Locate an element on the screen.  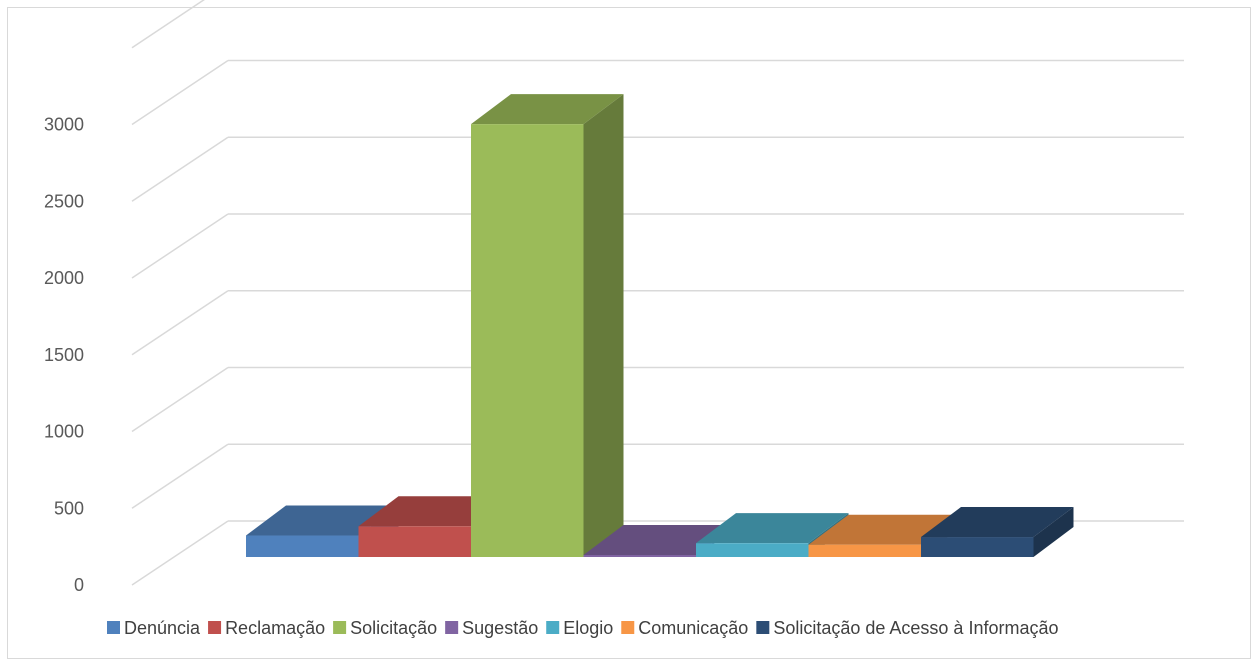
legend-label: Elogio is located at coordinates (588, 628).